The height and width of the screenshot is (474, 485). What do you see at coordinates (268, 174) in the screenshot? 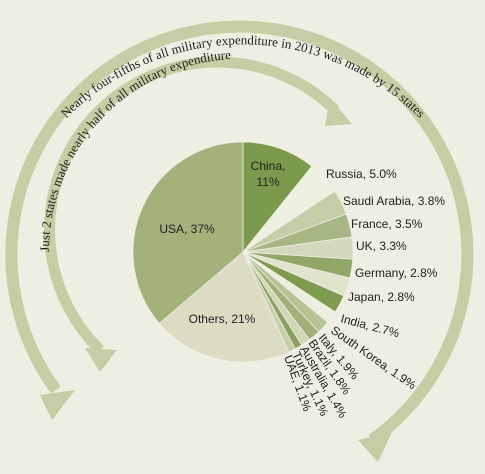
I see `slice-label: China, 11%` at bounding box center [268, 174].